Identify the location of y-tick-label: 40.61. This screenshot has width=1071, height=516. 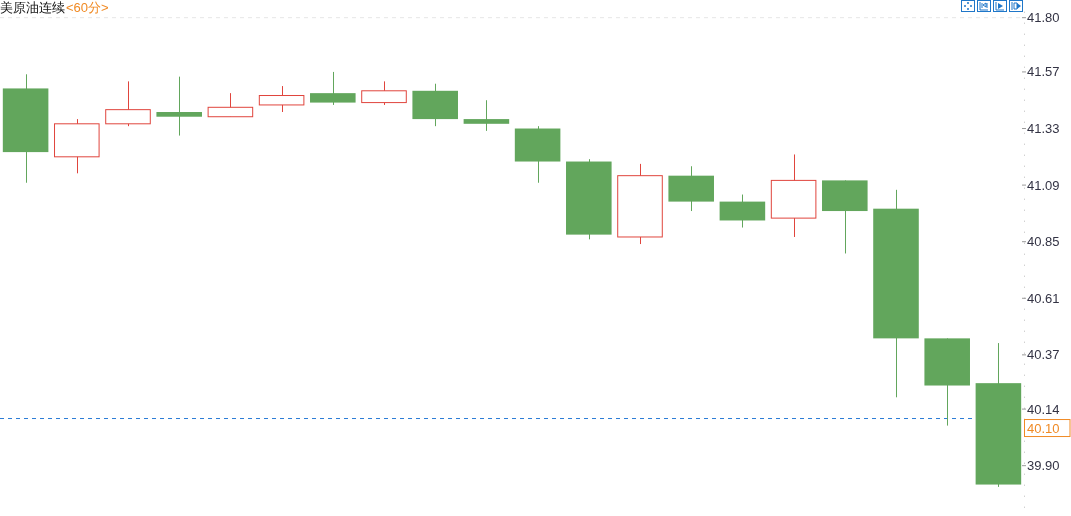
(1043, 298).